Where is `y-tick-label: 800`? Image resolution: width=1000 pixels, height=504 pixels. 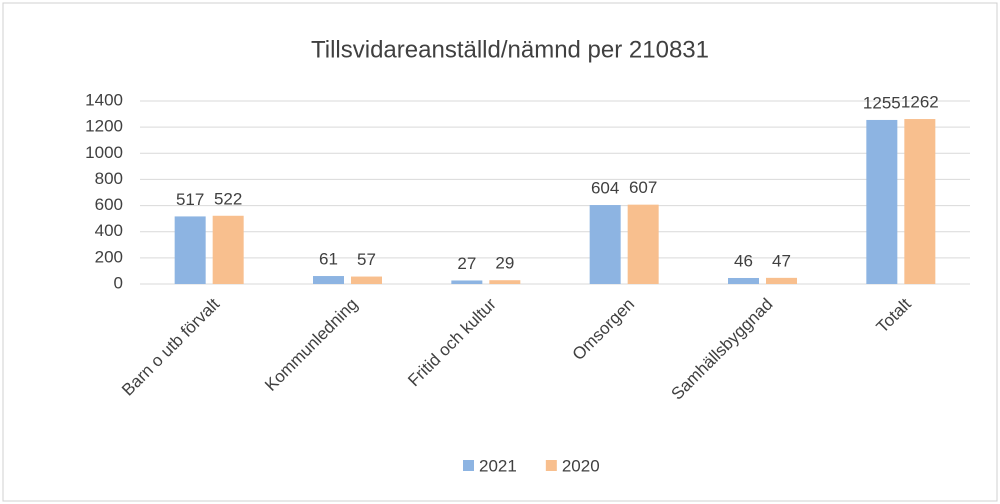
y-tick-label: 800 is located at coordinates (109, 178).